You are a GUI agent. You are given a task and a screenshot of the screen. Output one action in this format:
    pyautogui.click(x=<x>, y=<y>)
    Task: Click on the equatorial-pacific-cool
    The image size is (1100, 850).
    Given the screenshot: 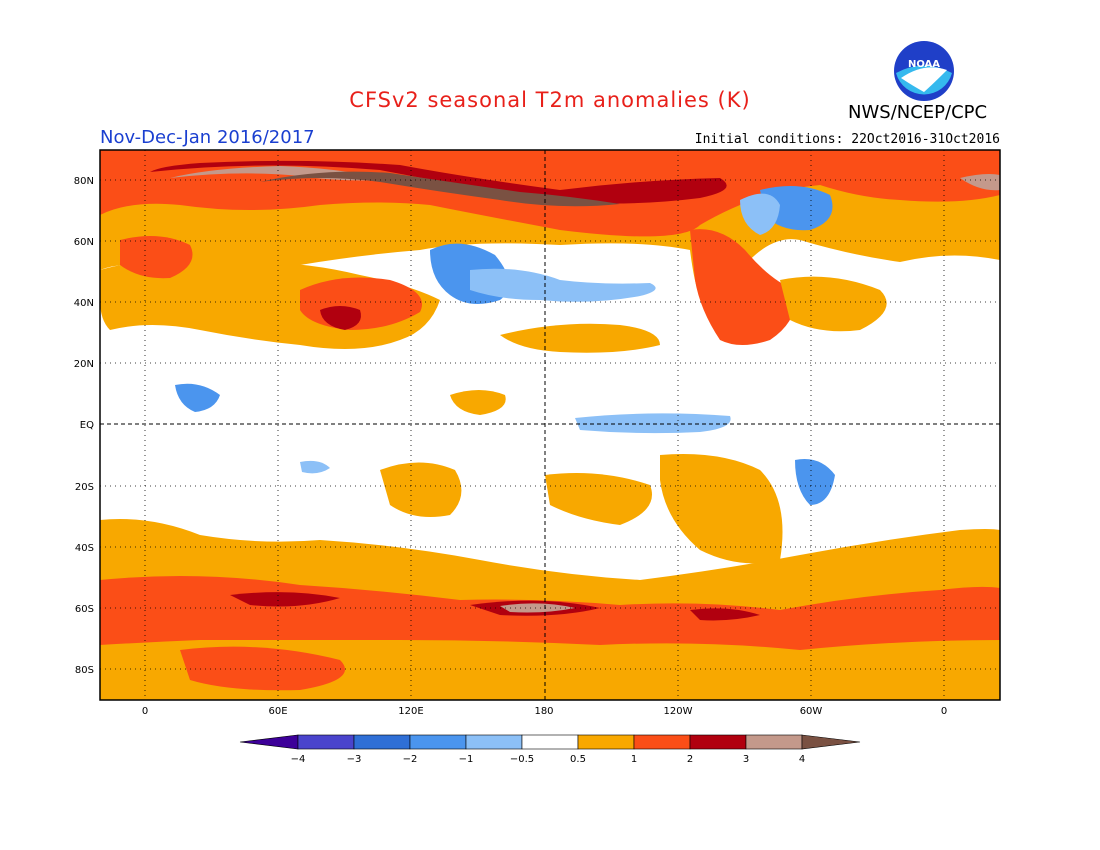 What is the action you would take?
    pyautogui.click(x=653, y=423)
    